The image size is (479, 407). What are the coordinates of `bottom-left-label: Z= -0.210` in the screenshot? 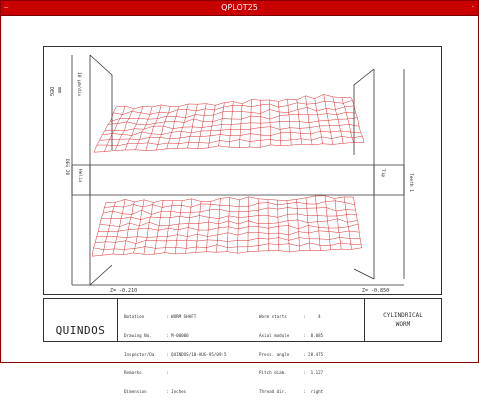 It's located at (123, 291).